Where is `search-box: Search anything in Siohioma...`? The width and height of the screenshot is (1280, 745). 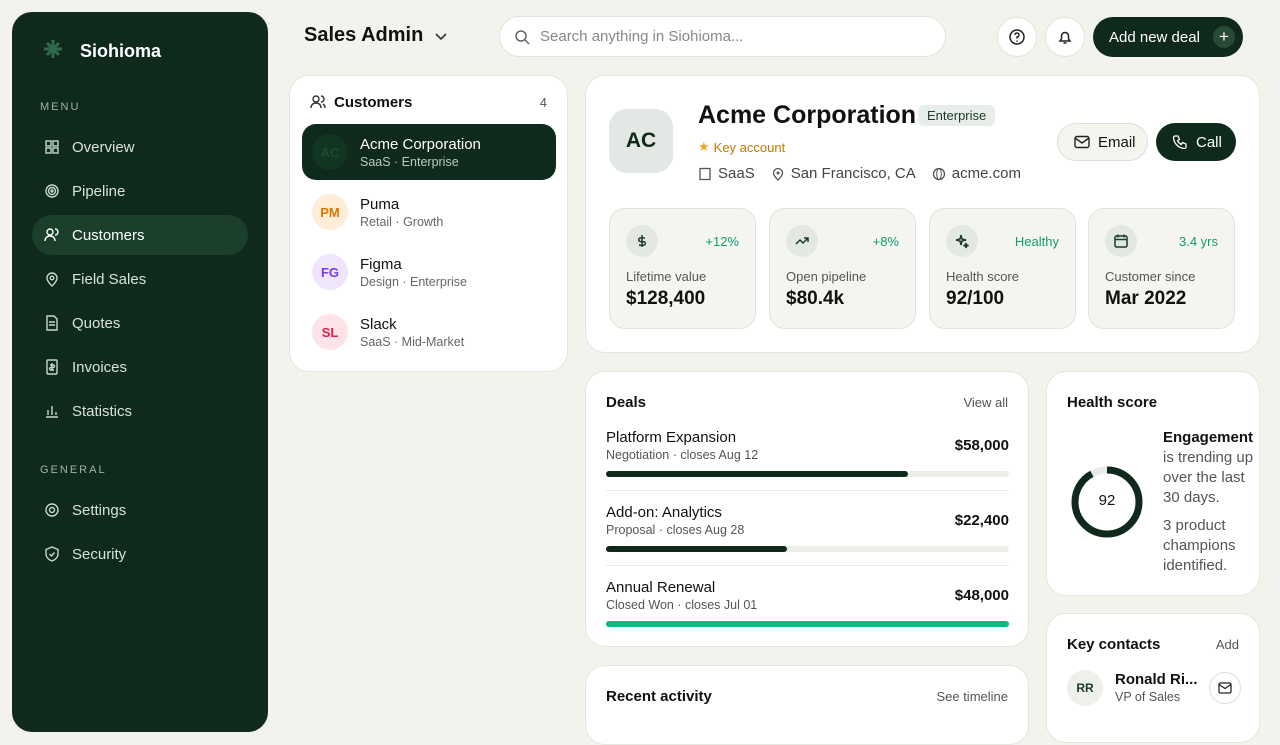
search-box: Search anything in Siohioma... is located at coordinates (722, 36).